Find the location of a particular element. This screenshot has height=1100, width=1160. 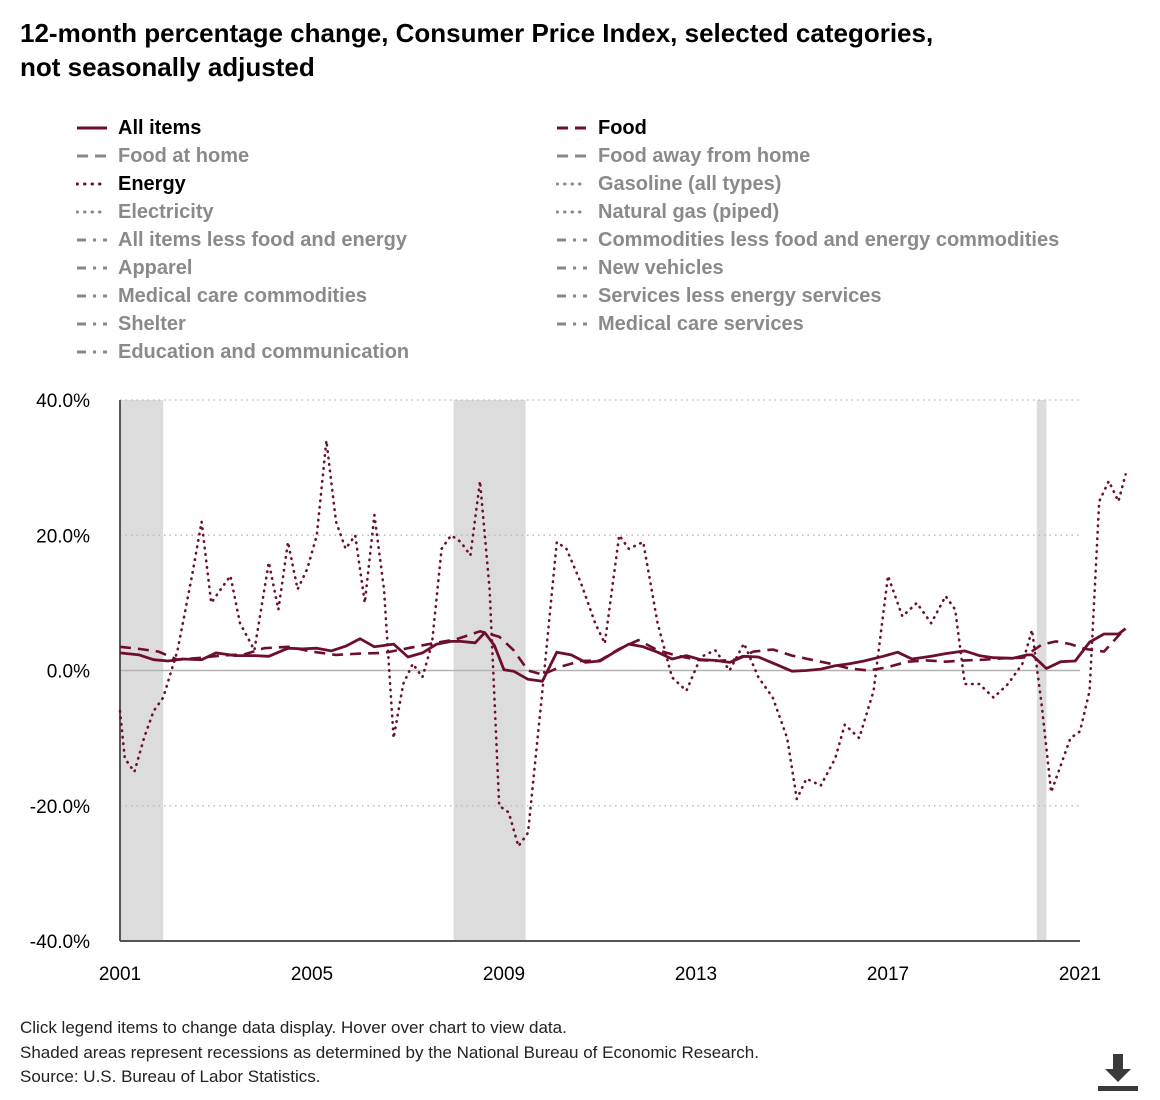

legend-label: Education and communication is located at coordinates (264, 351).